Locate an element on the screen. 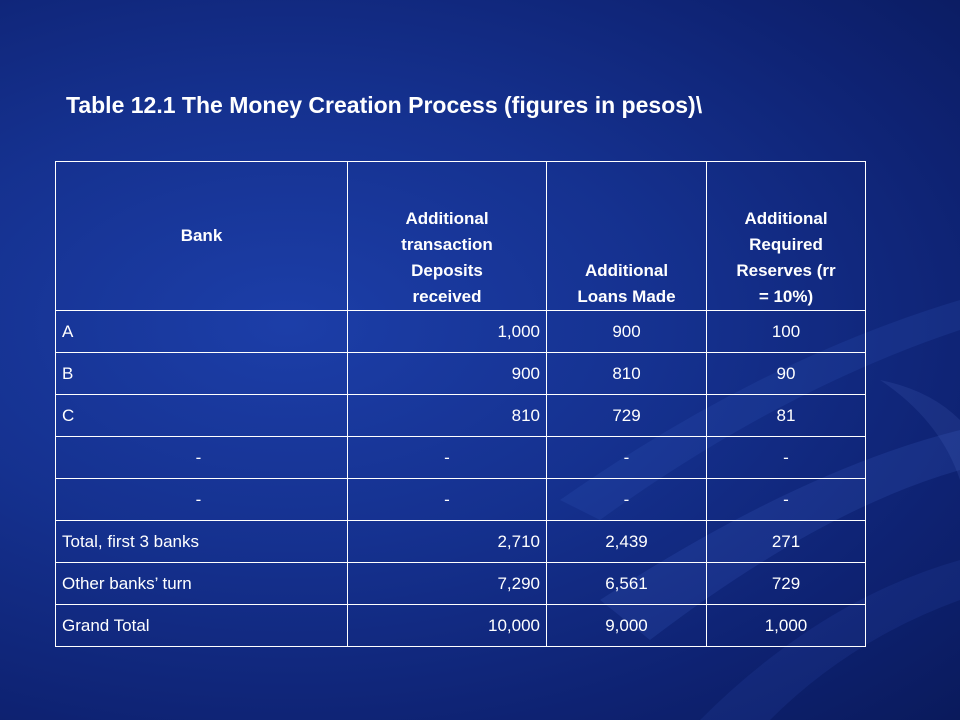 The width and height of the screenshot is (960, 720). cell-reserves: 81 is located at coordinates (786, 415).